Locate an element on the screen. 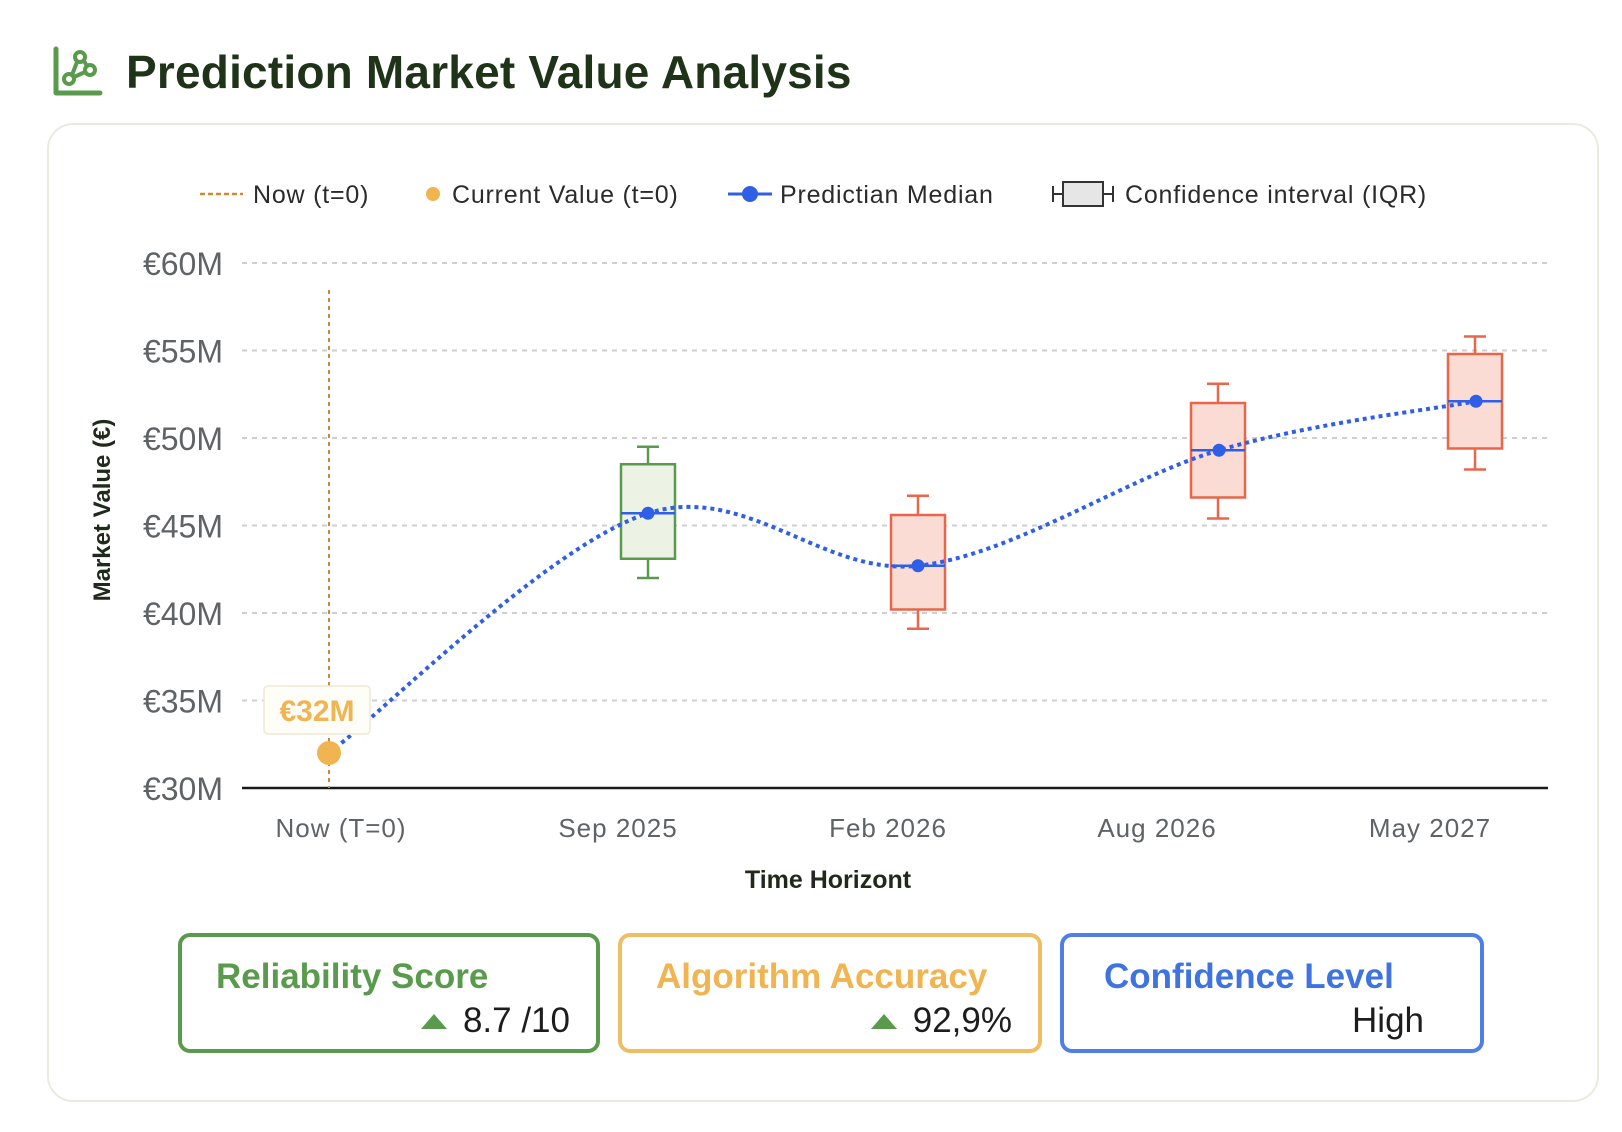 Image resolution: width=1622 pixels, height=1132 pixels. page-title: Prediction Market Value Analysis is located at coordinates (489, 72).